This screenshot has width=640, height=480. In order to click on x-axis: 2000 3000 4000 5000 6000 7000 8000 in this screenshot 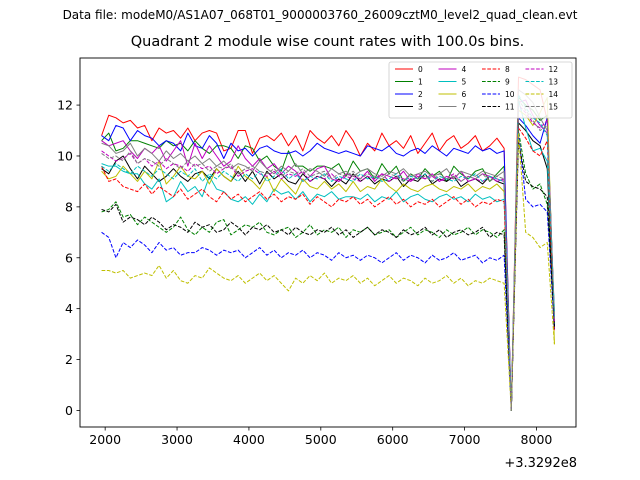, I will do `click(320, 437)`.